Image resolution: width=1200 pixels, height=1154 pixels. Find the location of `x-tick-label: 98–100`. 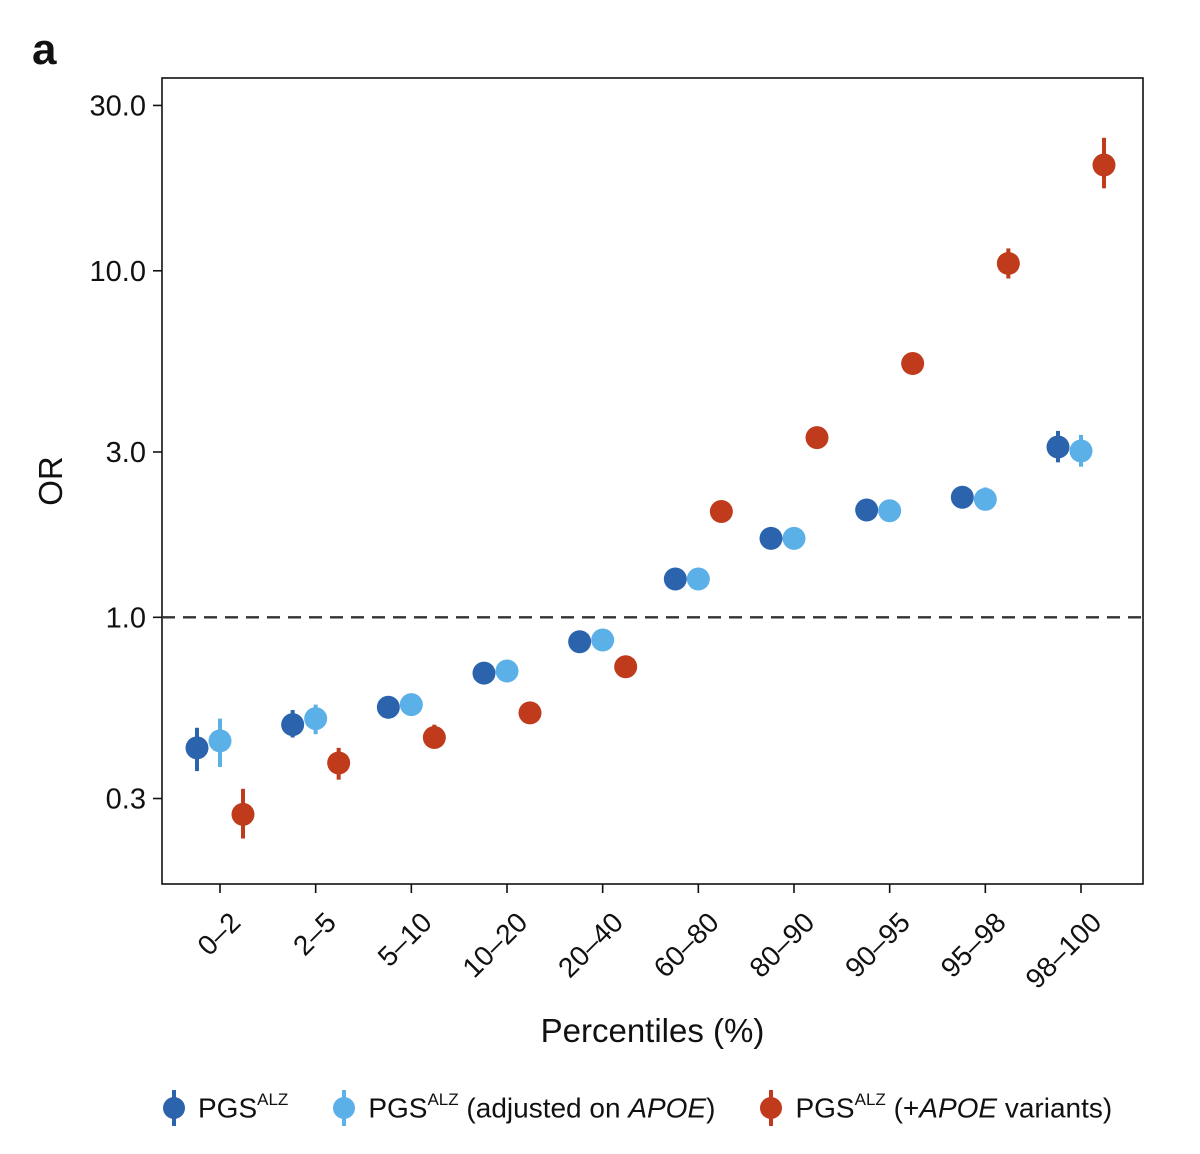

x-tick-label: 98–100 is located at coordinates (1063, 950).